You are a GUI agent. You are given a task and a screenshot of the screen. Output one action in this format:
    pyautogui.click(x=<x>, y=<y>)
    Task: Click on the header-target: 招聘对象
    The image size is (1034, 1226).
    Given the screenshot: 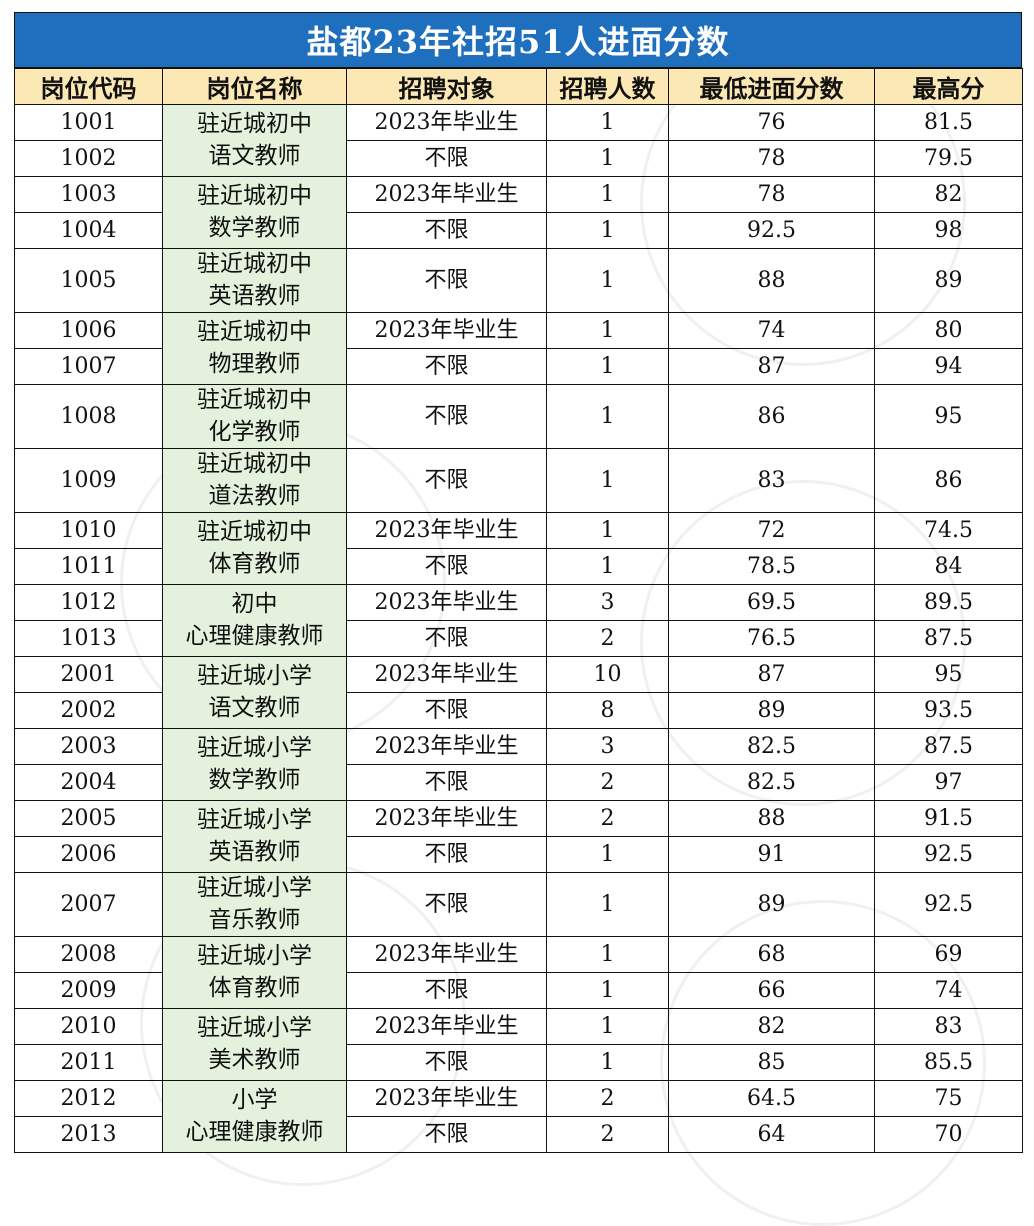 What is the action you would take?
    pyautogui.click(x=446, y=86)
    